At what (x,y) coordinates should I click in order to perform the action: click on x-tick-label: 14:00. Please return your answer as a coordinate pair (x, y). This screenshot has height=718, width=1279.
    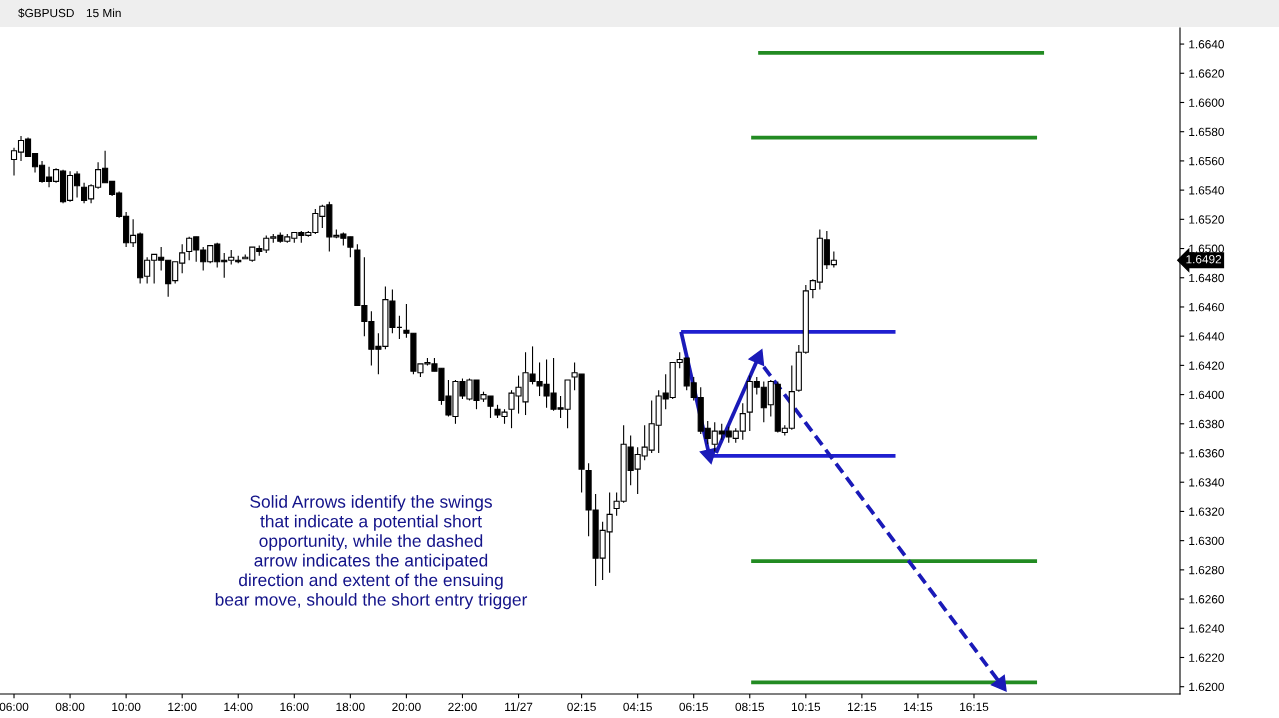
    Looking at the image, I should click on (238, 706).